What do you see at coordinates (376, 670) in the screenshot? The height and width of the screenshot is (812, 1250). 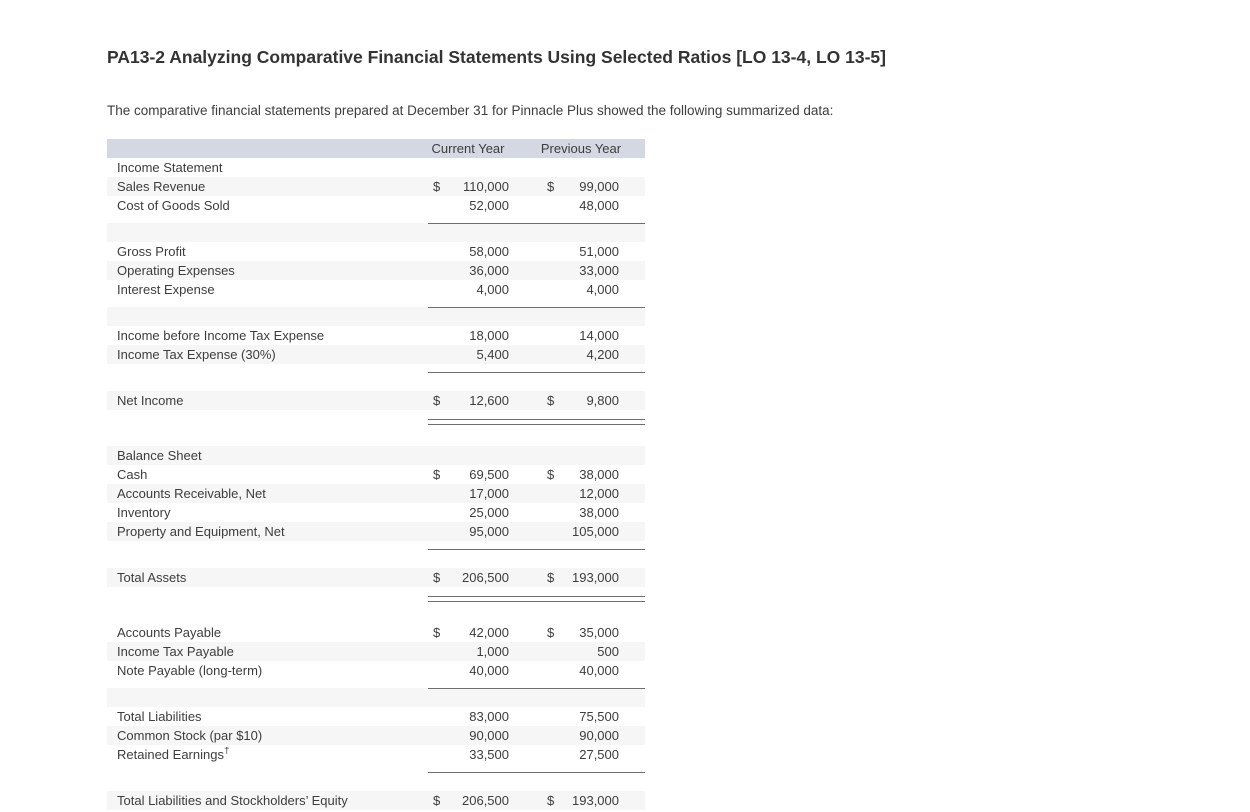 I see `table-row: Note Payable (long-term) 40,000 40,000` at bounding box center [376, 670].